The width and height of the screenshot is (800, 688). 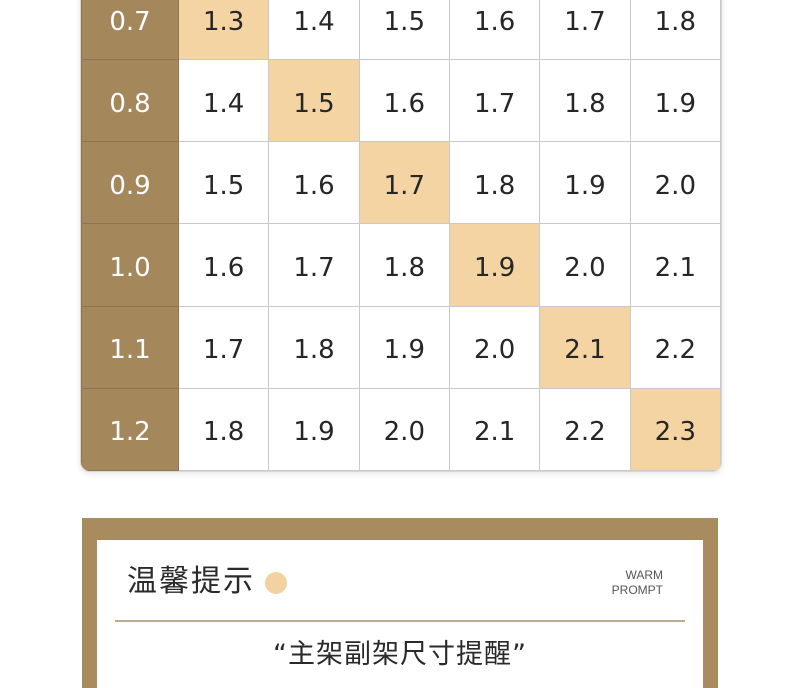 I want to click on row-header-cell: 1.2, so click(x=130, y=429).